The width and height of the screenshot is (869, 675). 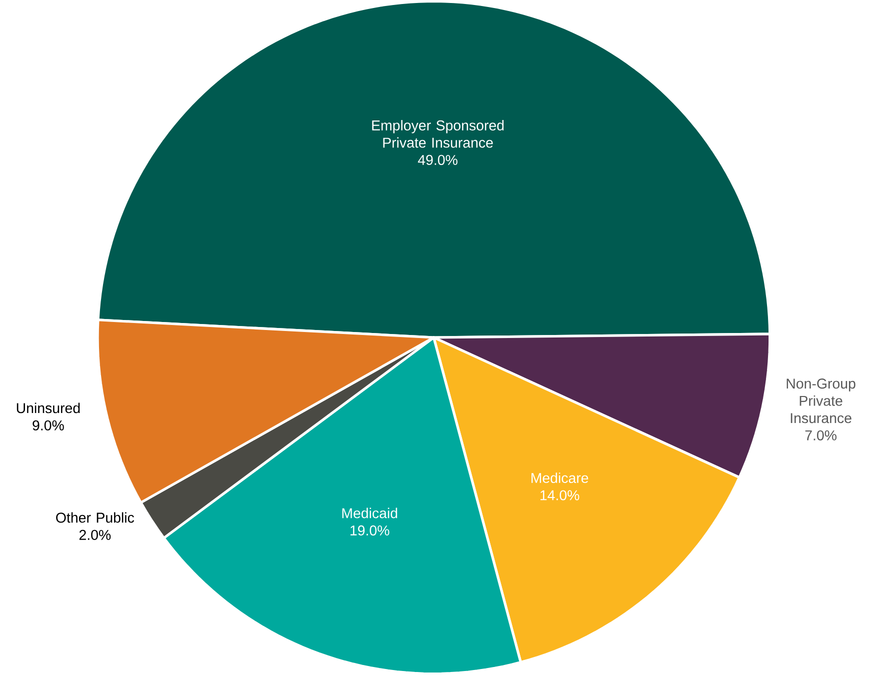 What do you see at coordinates (370, 513) in the screenshot?
I see `slice-label: Medicaid` at bounding box center [370, 513].